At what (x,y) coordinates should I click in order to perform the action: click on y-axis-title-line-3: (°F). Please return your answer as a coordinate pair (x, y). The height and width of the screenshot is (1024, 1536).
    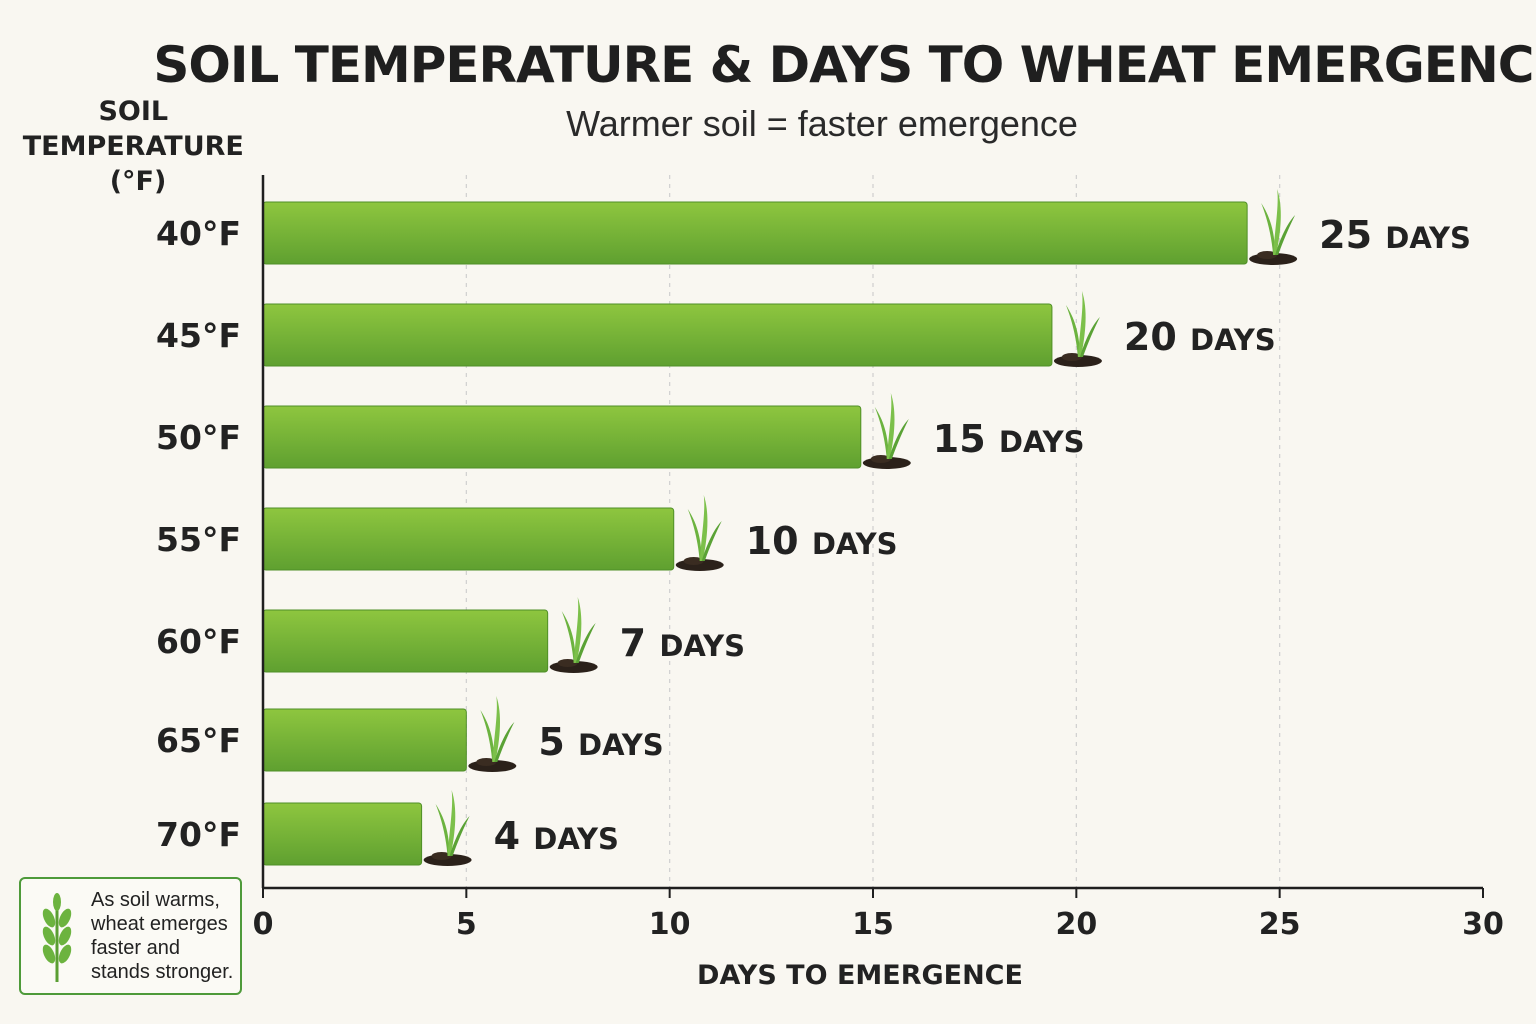
    Looking at the image, I should click on (138, 181).